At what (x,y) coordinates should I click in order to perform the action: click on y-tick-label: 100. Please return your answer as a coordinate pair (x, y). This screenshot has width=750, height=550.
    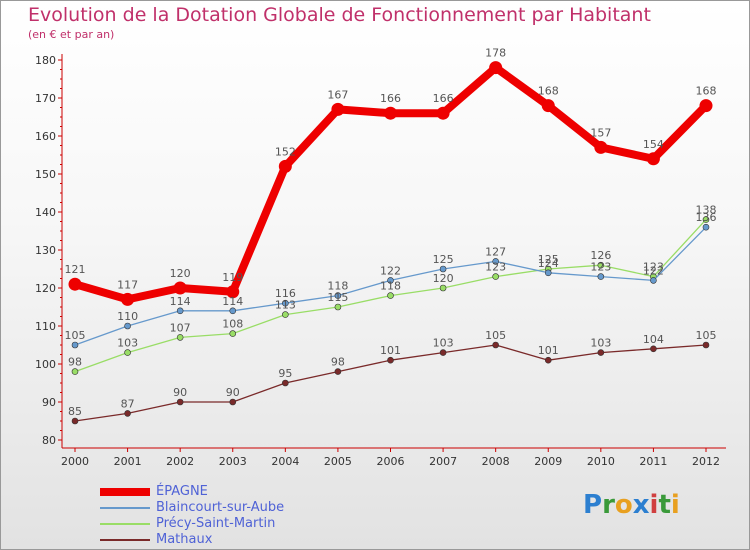
    Looking at the image, I should click on (45, 364).